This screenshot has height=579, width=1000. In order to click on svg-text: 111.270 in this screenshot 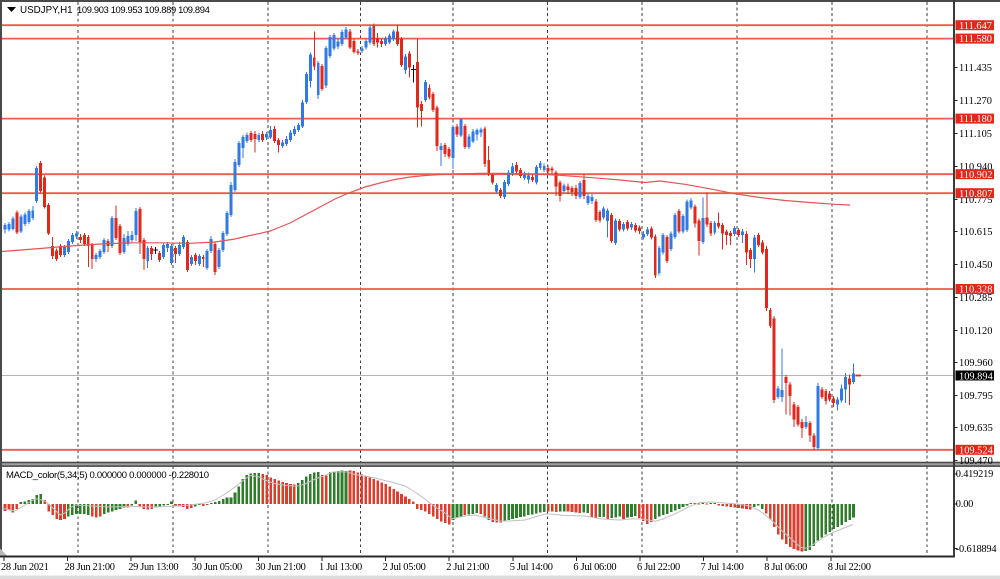, I will do `click(975, 101)`.